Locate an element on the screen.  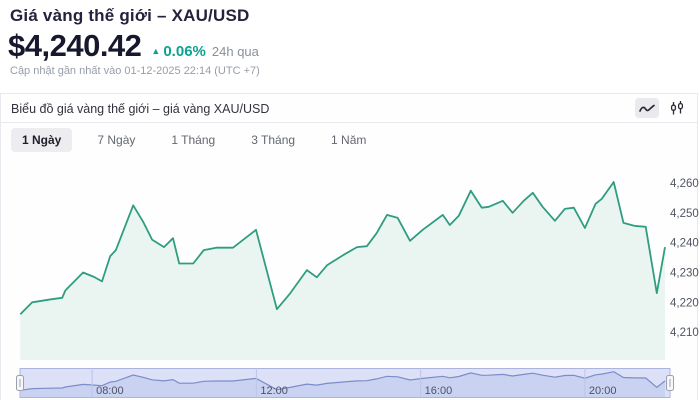
range-tab-4: 3 Tháng is located at coordinates (273, 140).